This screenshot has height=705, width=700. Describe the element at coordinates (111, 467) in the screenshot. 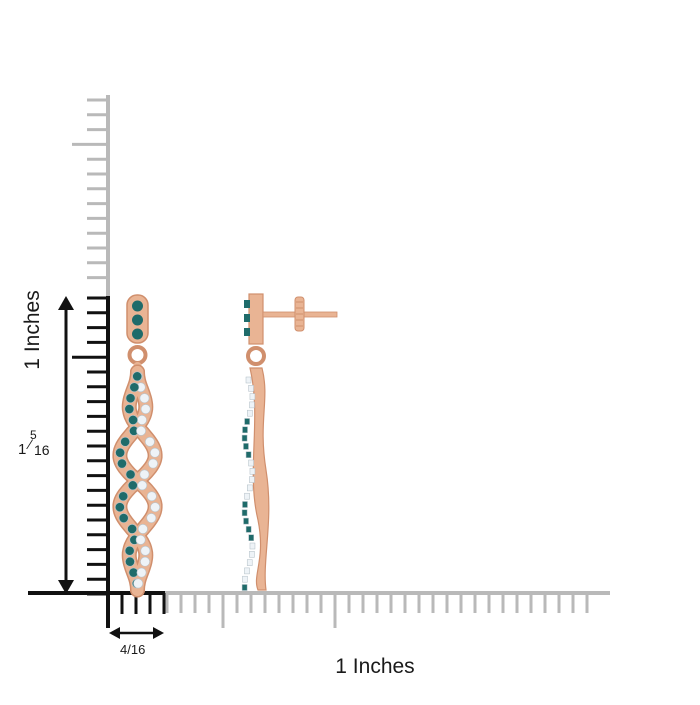

I see `dimension-arrows` at that location.